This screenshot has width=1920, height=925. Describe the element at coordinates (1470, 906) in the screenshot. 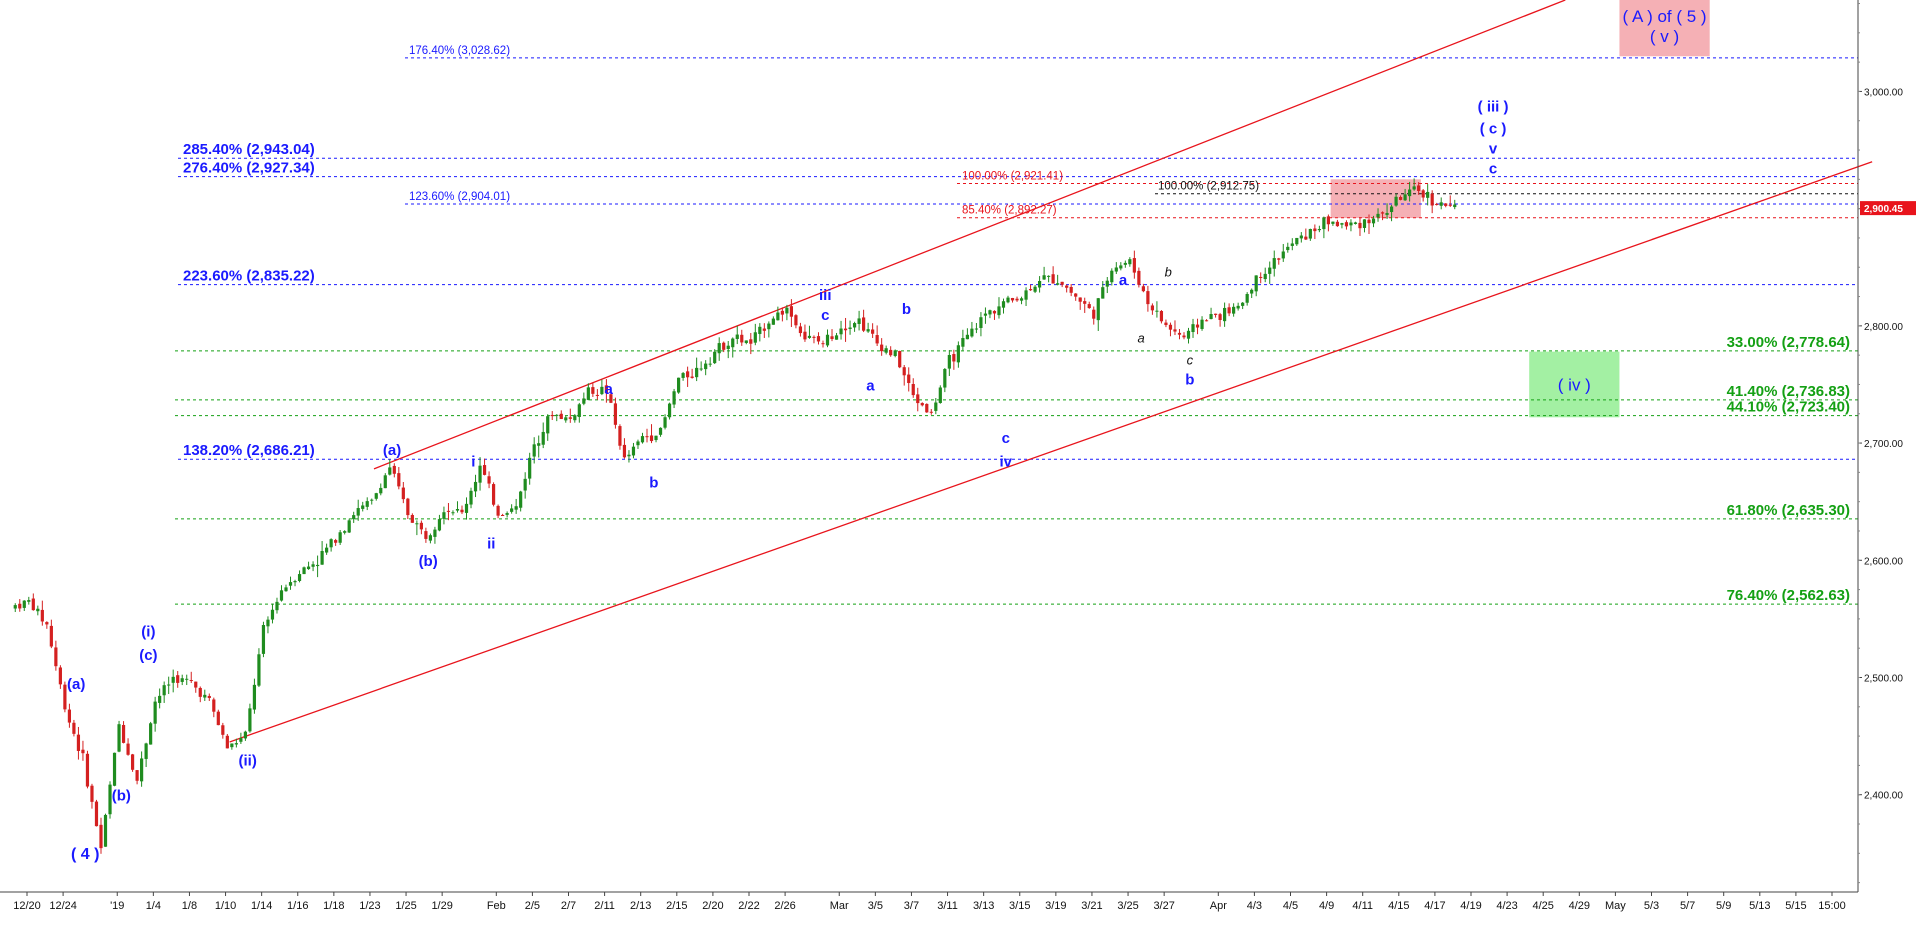

I see `date-tick-label: 4/19` at that location.